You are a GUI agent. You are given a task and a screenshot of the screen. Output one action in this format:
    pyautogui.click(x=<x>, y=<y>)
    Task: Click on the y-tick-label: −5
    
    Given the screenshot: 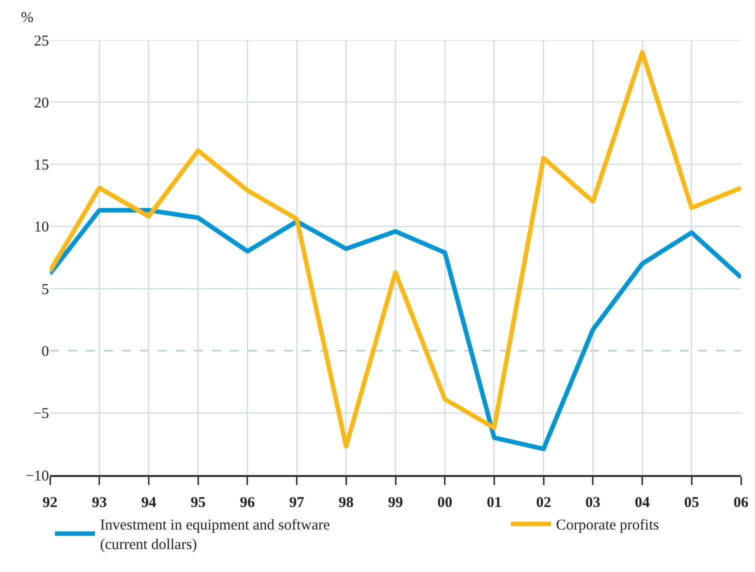 What is the action you would take?
    pyautogui.click(x=41, y=414)
    